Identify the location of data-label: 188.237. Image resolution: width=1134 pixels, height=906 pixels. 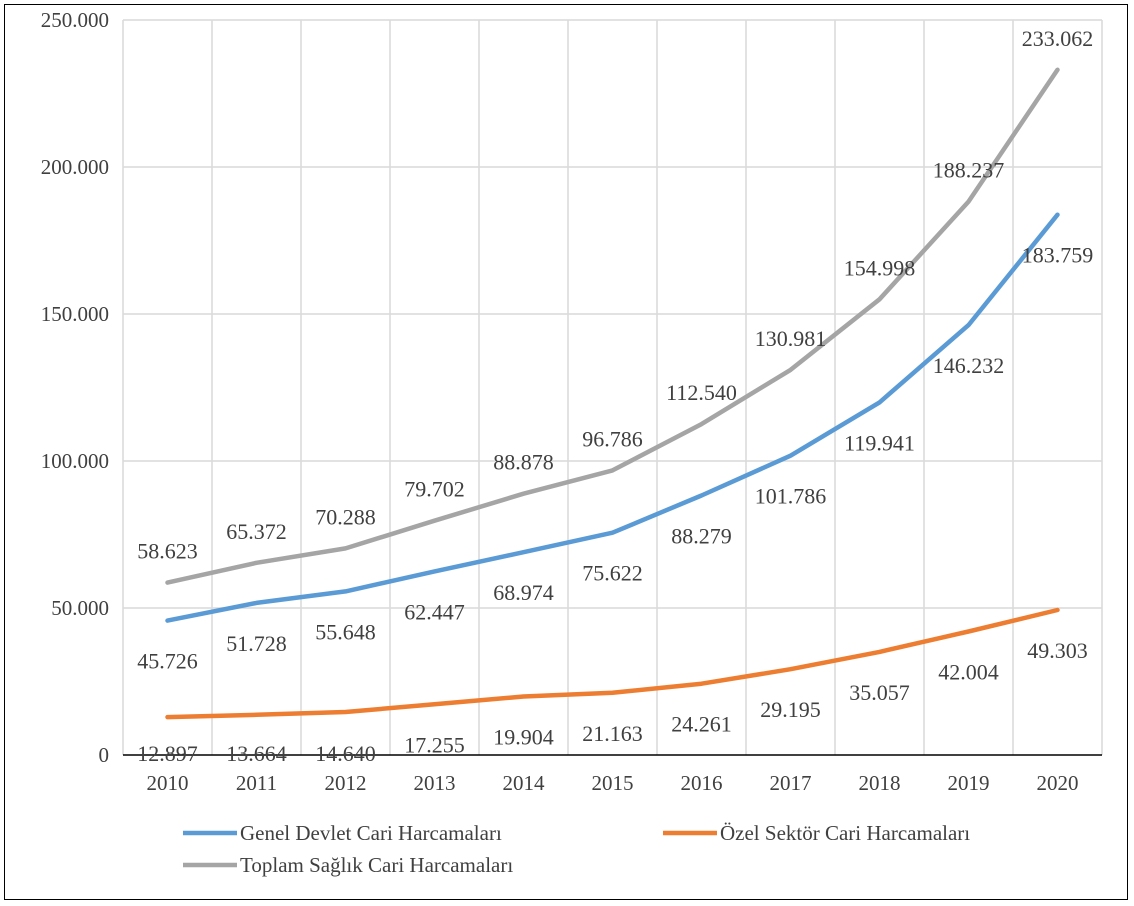
(969, 170).